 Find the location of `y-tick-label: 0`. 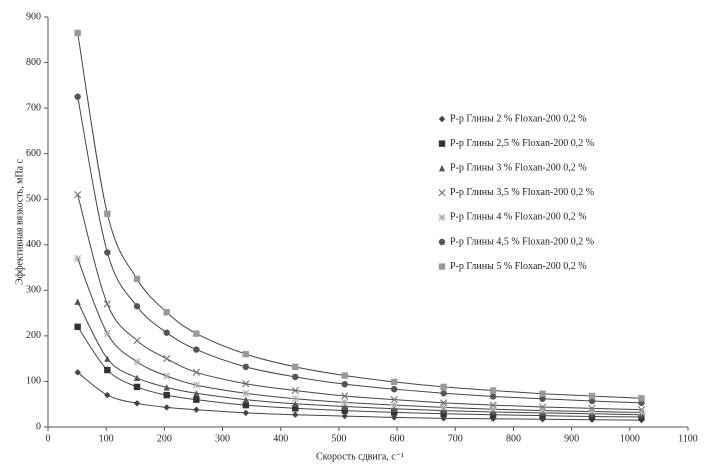

y-tick-label: 0 is located at coordinates (38, 426).